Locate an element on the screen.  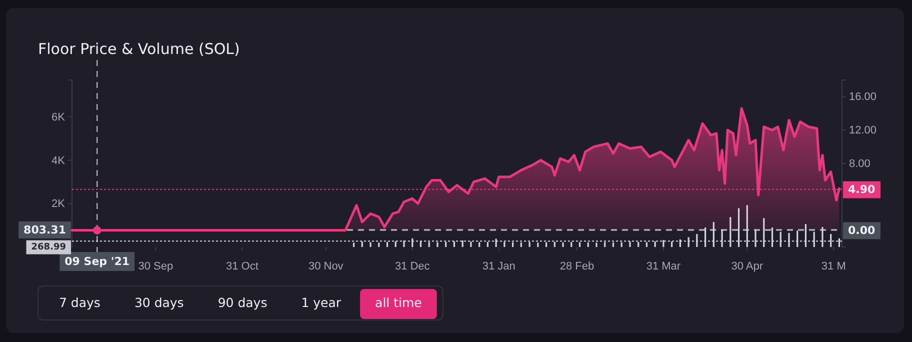
y-tick-label: 6K is located at coordinates (59, 117).